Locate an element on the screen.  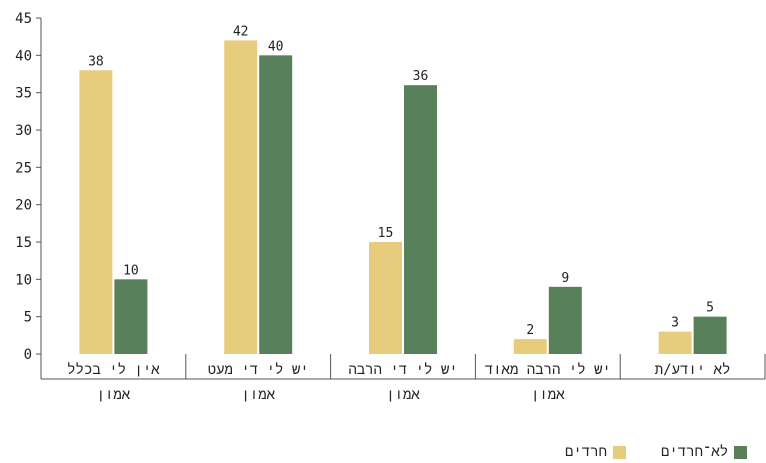
data-label: 42 is located at coordinates (241, 31).